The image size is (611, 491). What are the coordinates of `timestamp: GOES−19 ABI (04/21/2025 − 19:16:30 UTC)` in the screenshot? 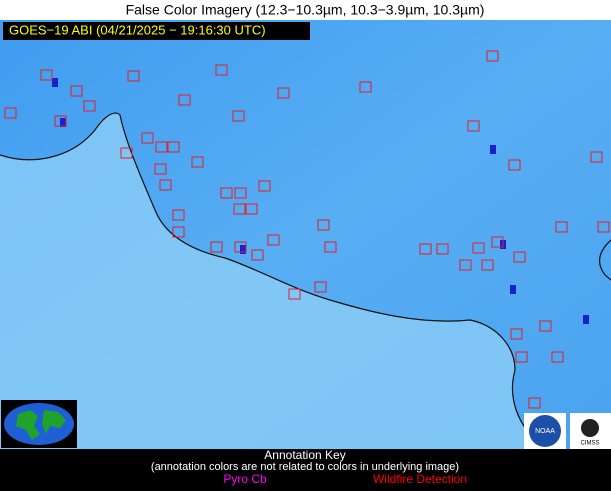 It's located at (137, 29).